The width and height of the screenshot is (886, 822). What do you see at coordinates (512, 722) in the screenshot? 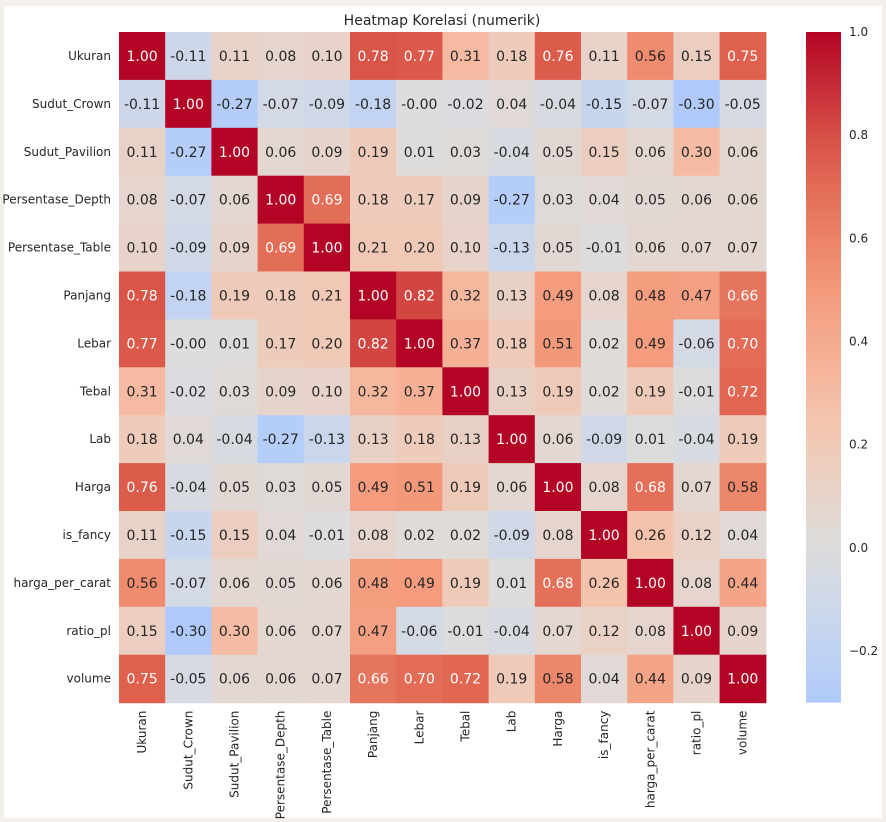
I see `x-tick-label: Lab` at bounding box center [512, 722].